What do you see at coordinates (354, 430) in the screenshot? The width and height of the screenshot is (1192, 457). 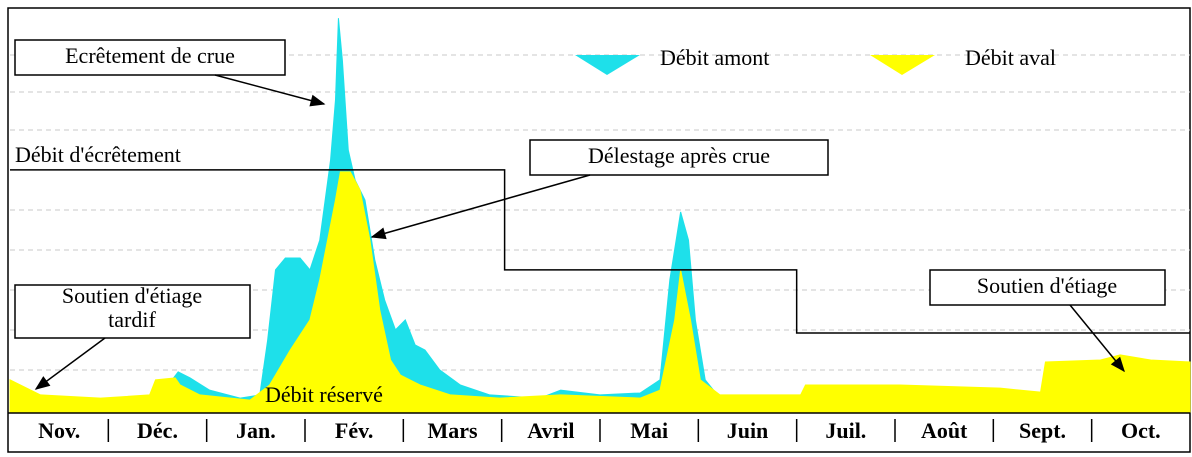 I see `x-tick-label: Fév.` at bounding box center [354, 430].